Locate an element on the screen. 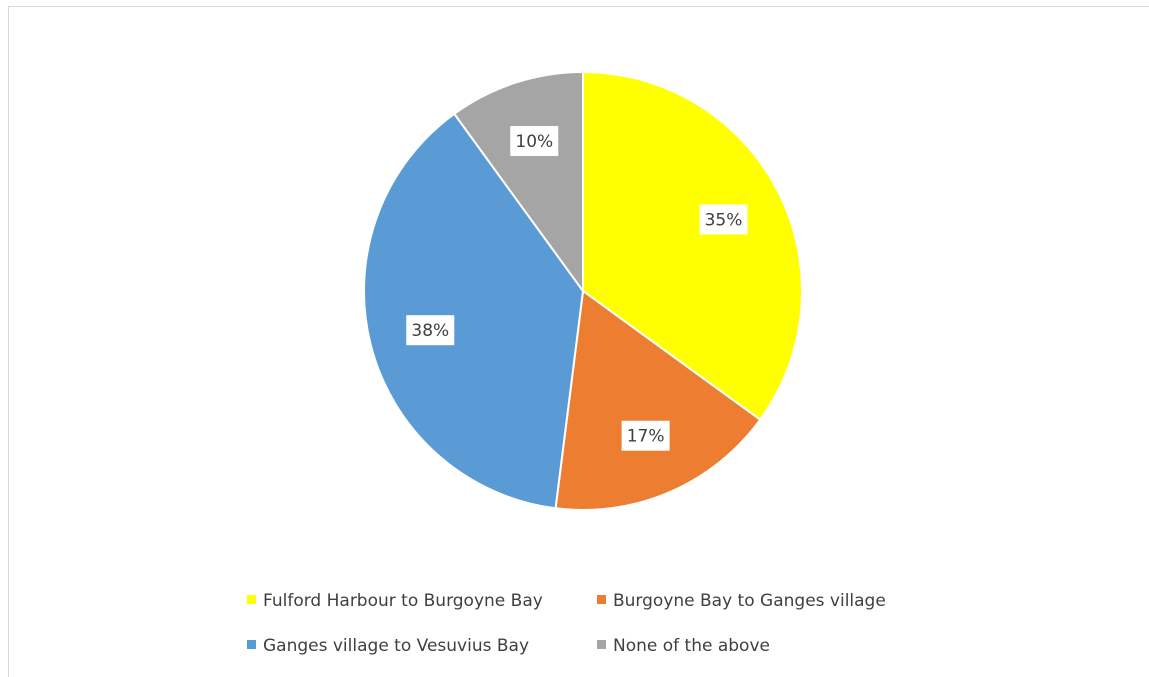  legend-label: None of the above is located at coordinates (691, 646).